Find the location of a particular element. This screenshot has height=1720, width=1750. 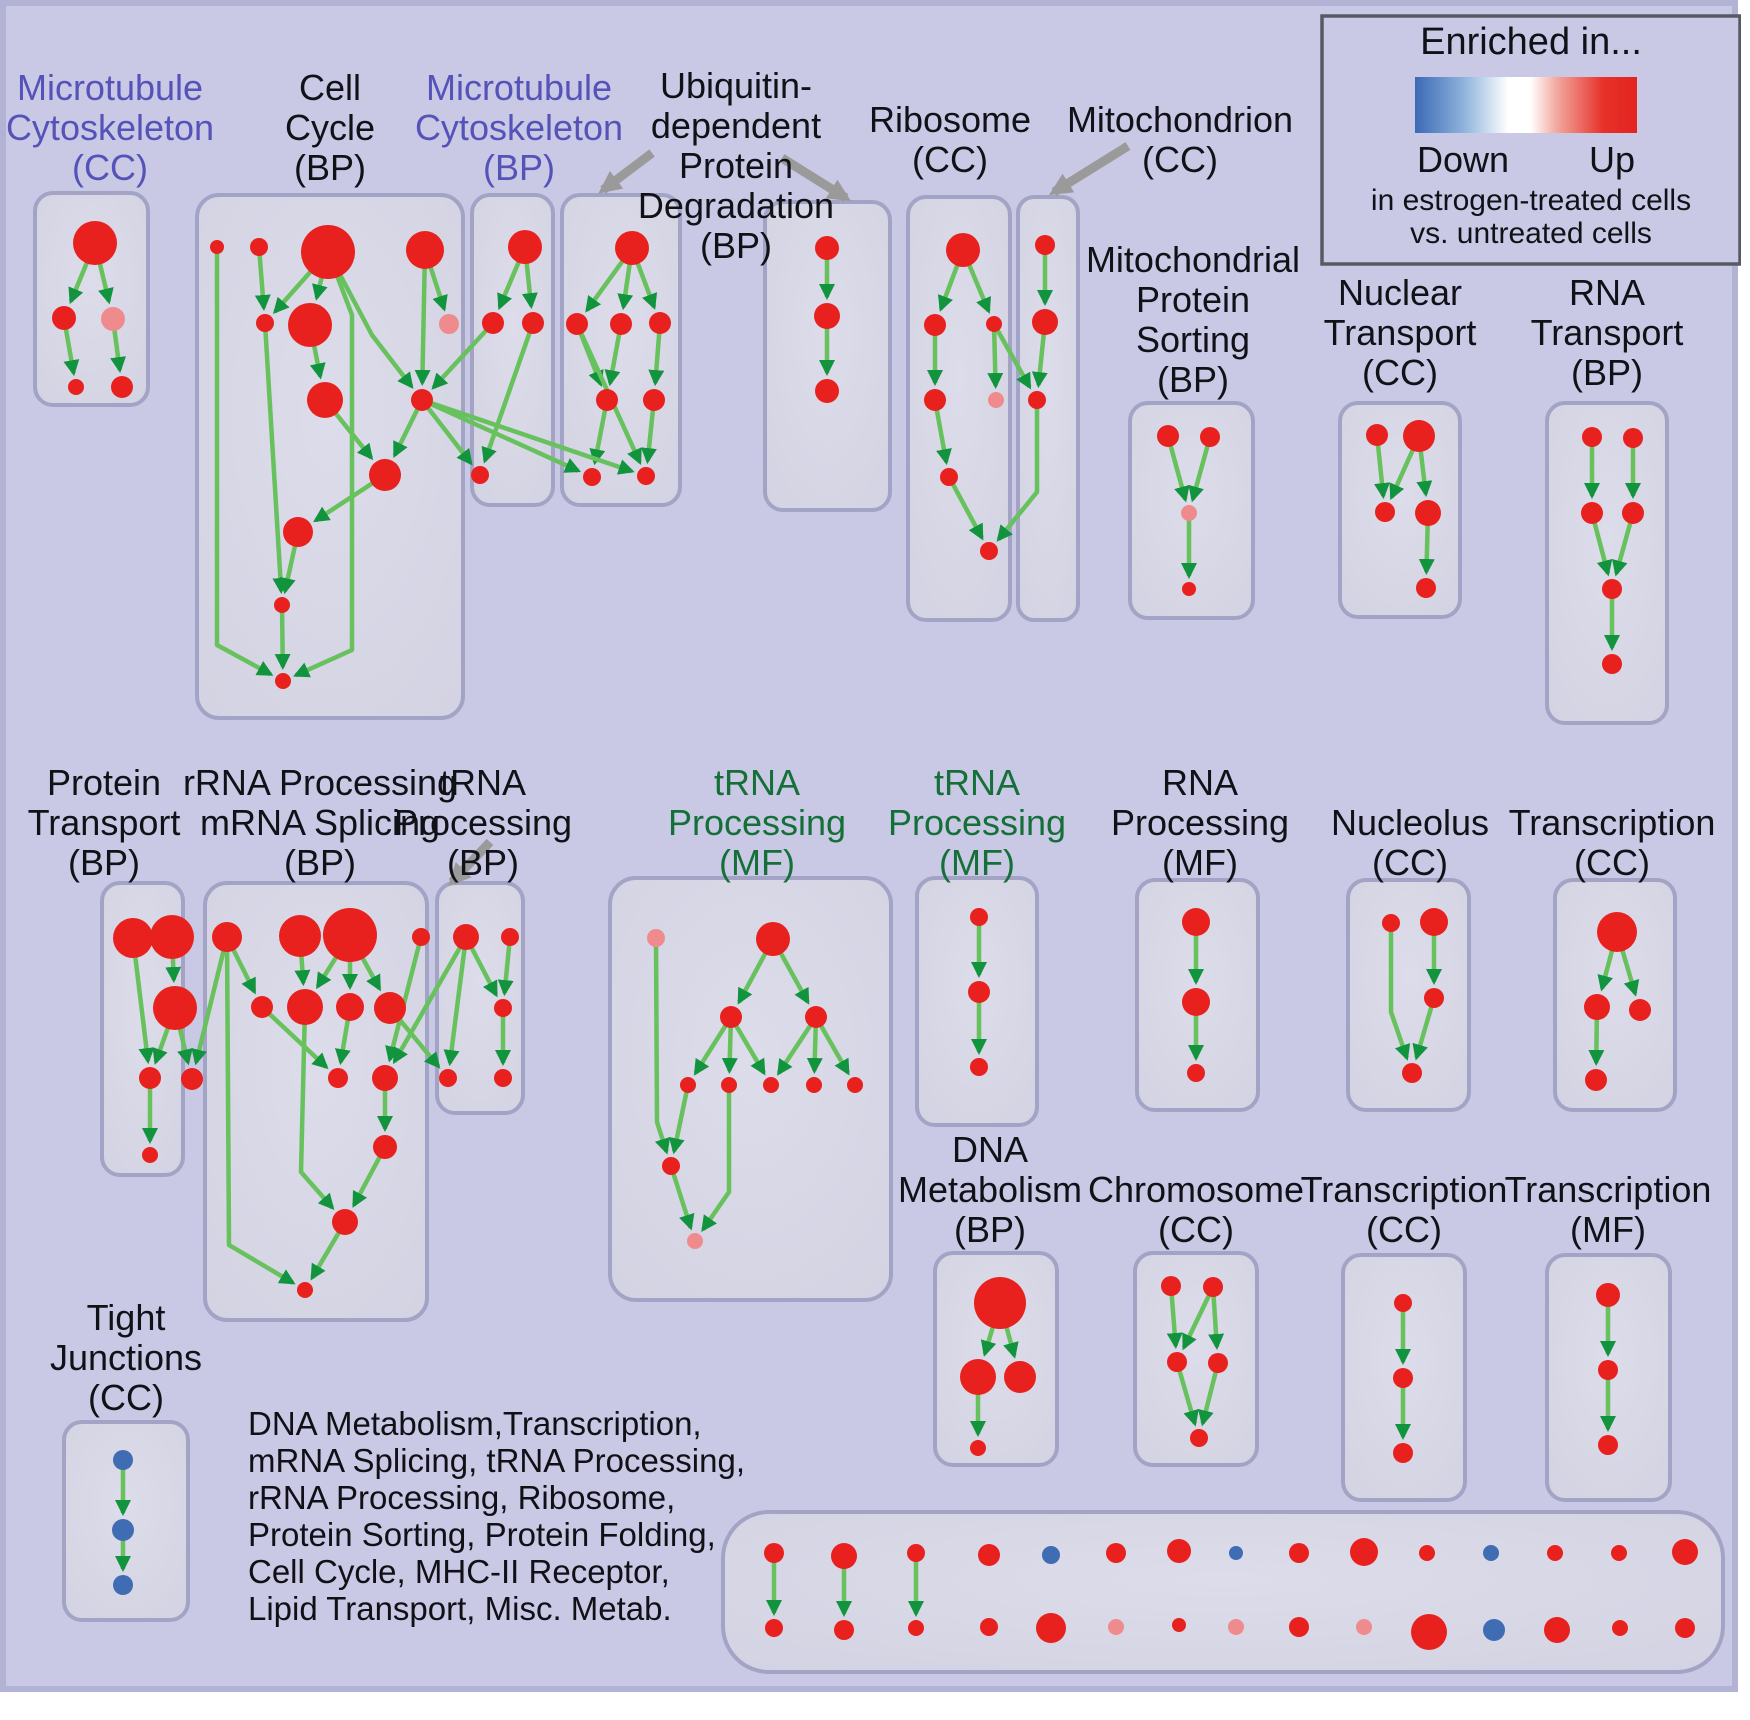

legend-up-label: Up is located at coordinates (1612, 159).